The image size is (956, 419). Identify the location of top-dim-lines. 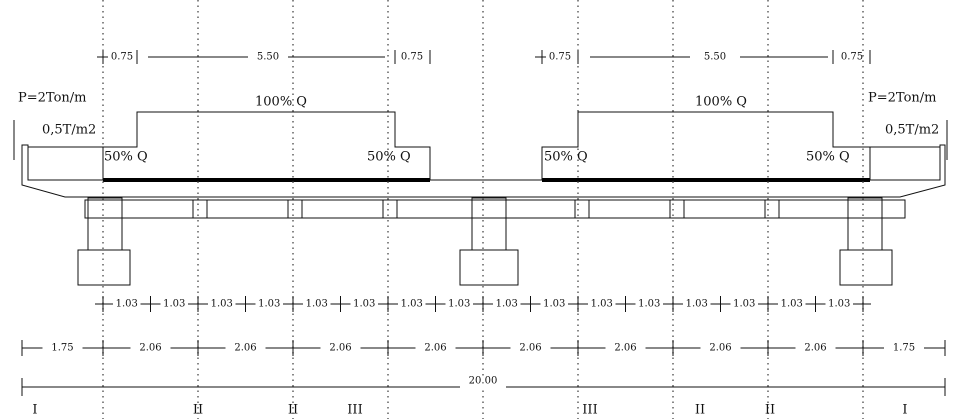
(484, 57).